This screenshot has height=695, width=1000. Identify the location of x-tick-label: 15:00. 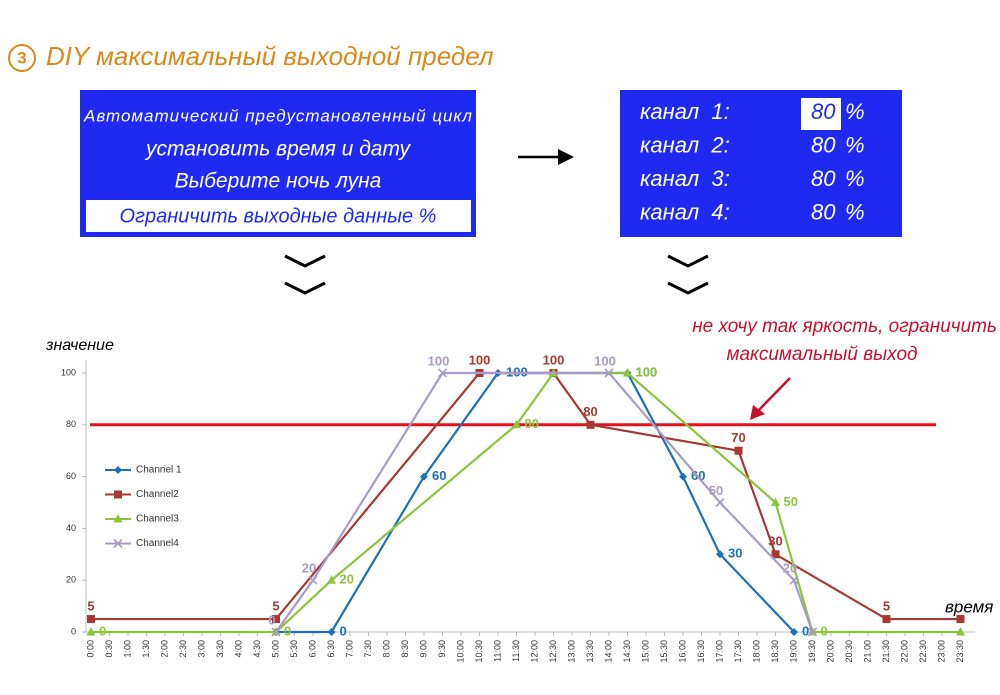
(645, 651).